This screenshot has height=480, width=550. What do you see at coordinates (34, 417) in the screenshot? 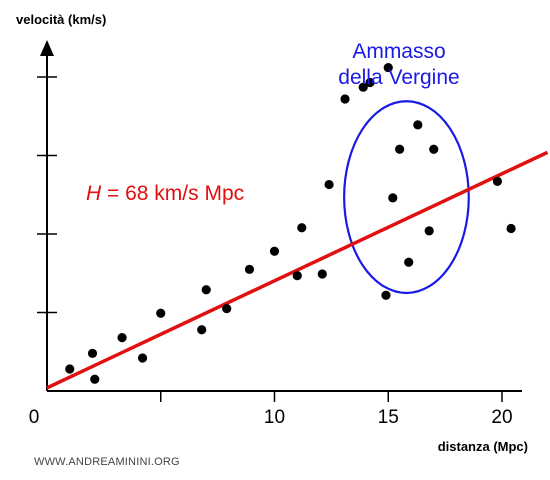
I see `x-tick-label-0: 0` at bounding box center [34, 417].